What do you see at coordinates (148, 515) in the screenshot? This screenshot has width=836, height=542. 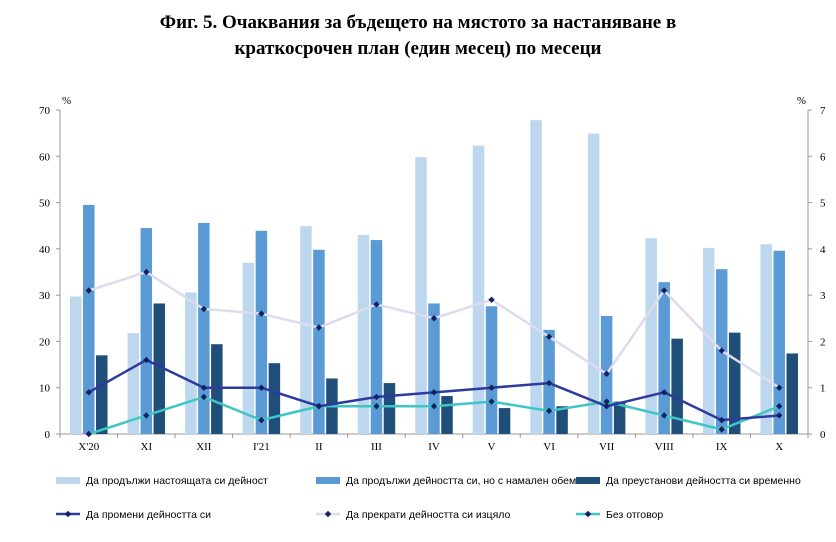 I see `legend-label-line-1: Да промени дейността си` at bounding box center [148, 515].